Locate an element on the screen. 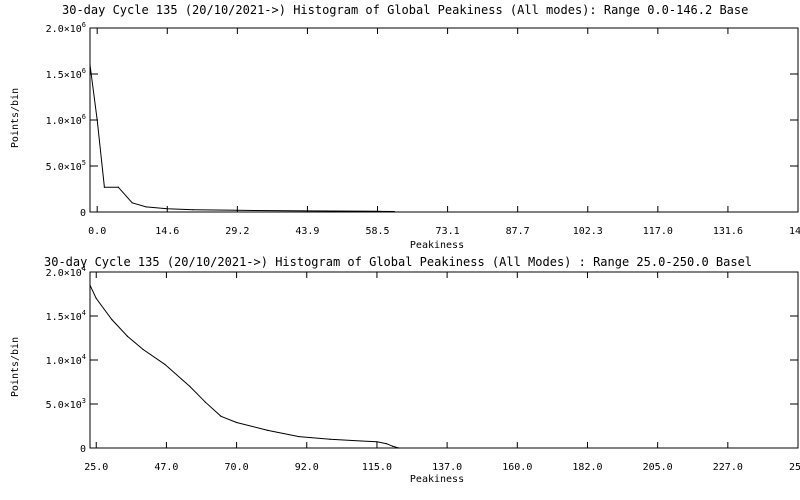 The width and height of the screenshot is (800, 500). x-tick-label: 102.3 is located at coordinates (588, 231).